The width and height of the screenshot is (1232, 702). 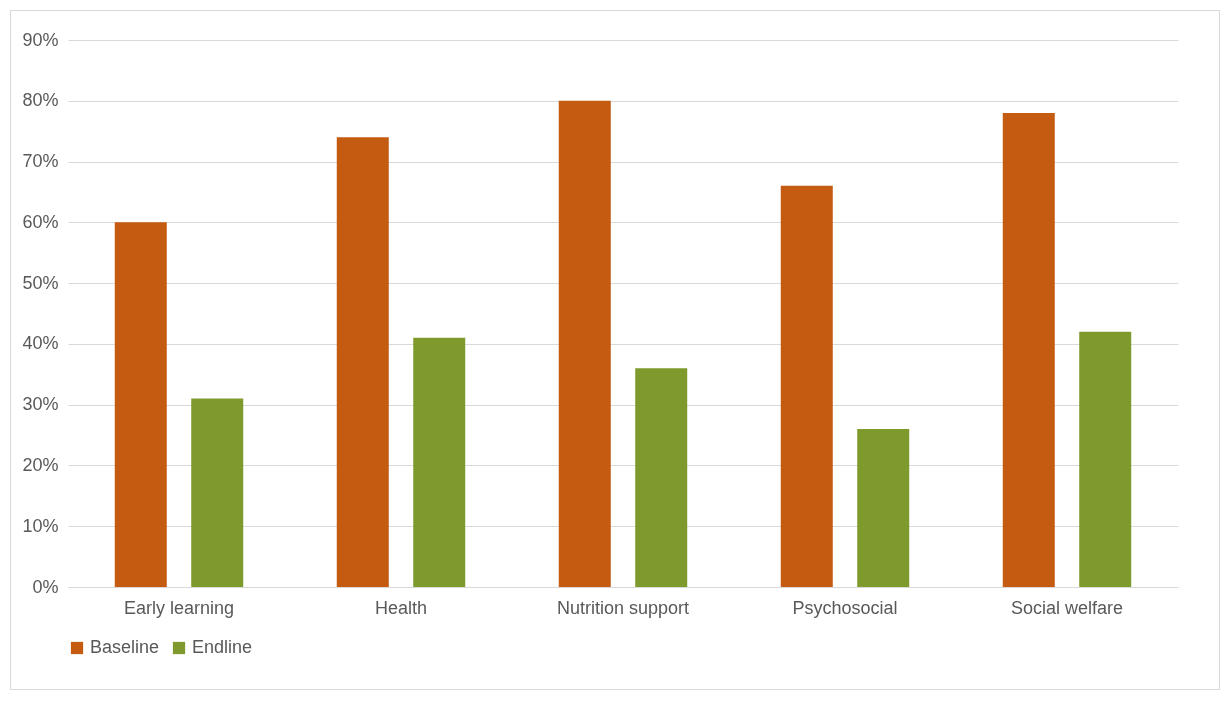 I want to click on x-tick-label: Social welfare, so click(x=1067, y=607).